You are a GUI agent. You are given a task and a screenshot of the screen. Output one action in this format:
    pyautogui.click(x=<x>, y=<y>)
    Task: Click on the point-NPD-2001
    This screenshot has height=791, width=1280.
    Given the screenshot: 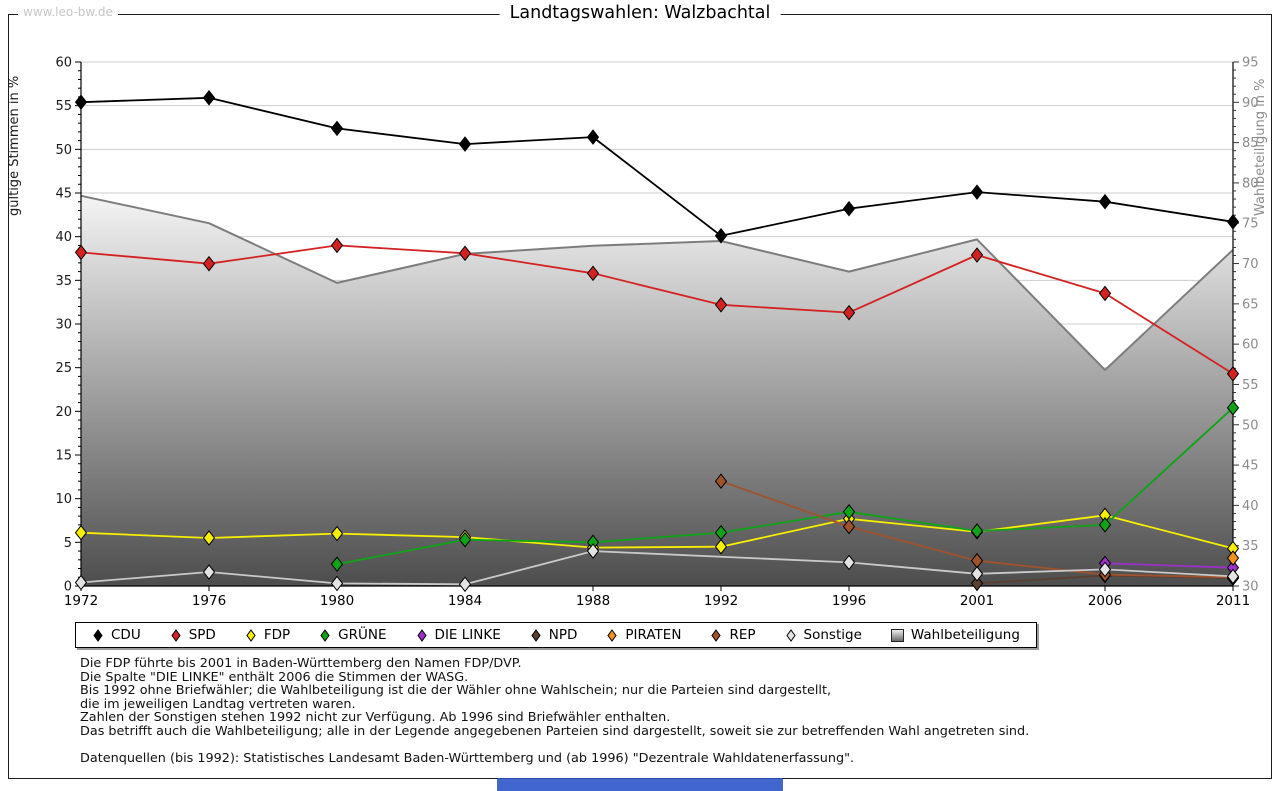 What is the action you would take?
    pyautogui.click(x=977, y=583)
    